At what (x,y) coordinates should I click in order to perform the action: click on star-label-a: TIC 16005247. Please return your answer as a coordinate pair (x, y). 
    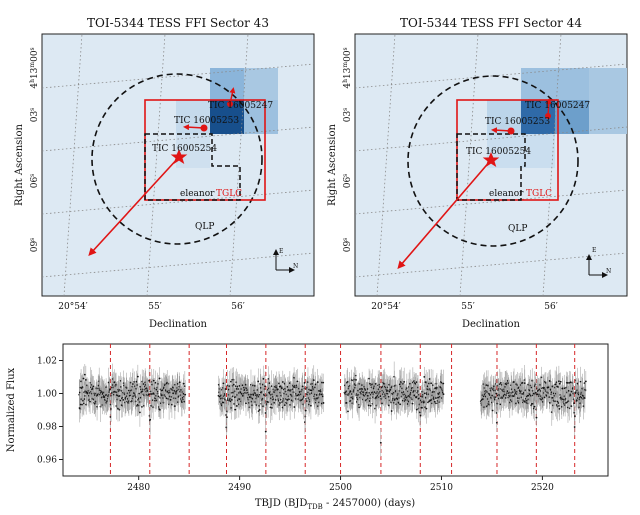
    Looking at the image, I should click on (557, 106).